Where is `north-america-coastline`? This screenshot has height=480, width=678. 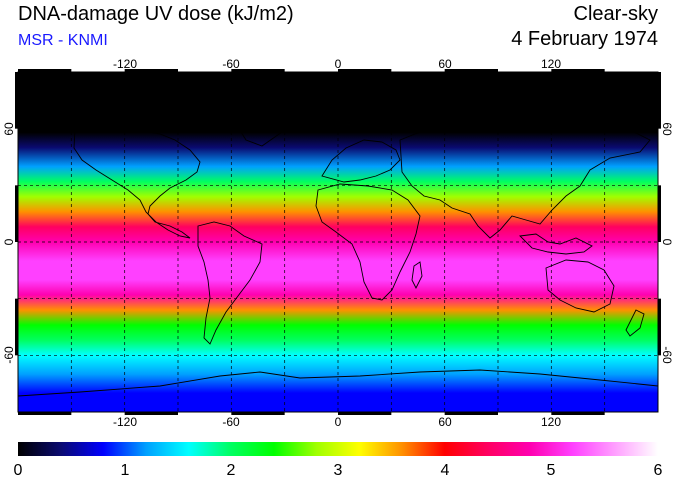
north-america-coastline is located at coordinates (137, 180).